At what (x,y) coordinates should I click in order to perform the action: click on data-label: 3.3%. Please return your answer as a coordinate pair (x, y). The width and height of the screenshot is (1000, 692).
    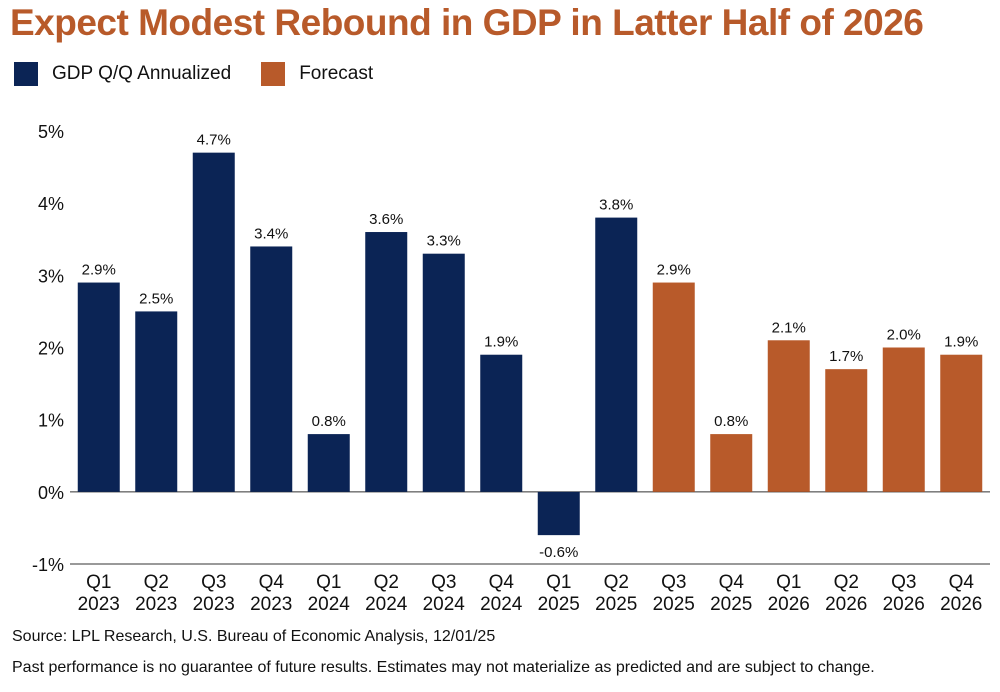
    Looking at the image, I should click on (444, 241).